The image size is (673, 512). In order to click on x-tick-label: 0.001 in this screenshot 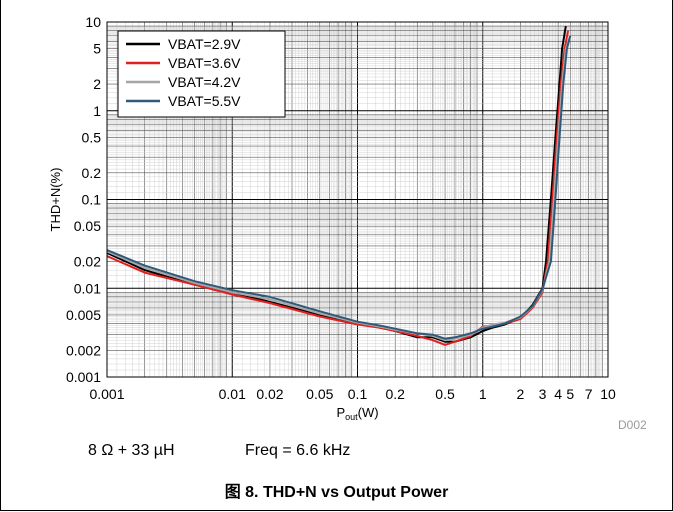, I will do `click(106, 394)`.